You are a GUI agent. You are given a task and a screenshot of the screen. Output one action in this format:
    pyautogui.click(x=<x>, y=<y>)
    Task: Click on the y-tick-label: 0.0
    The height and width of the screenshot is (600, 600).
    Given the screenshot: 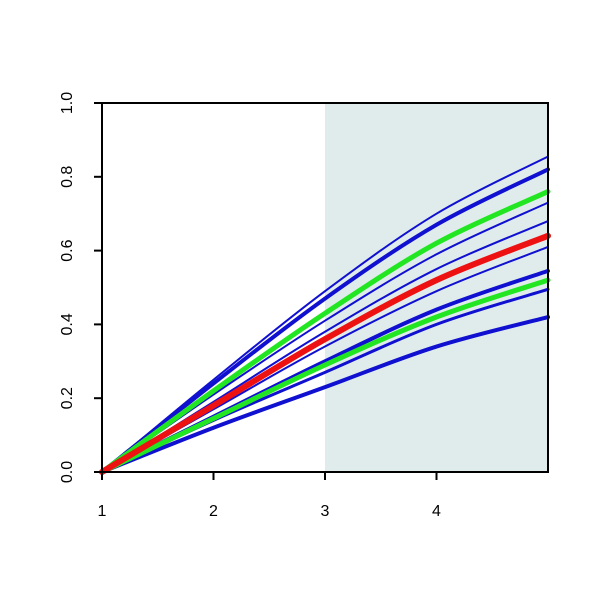 What is the action you would take?
    pyautogui.click(x=67, y=472)
    